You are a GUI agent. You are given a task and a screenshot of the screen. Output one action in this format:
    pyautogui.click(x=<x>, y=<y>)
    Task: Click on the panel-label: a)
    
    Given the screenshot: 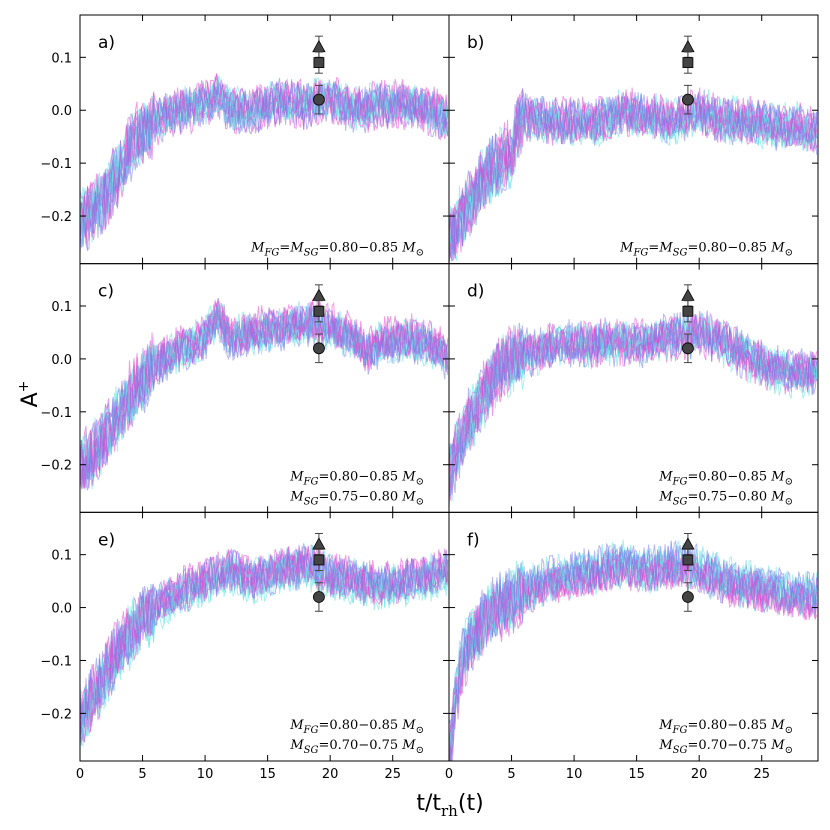 What is the action you would take?
    pyautogui.click(x=106, y=43)
    